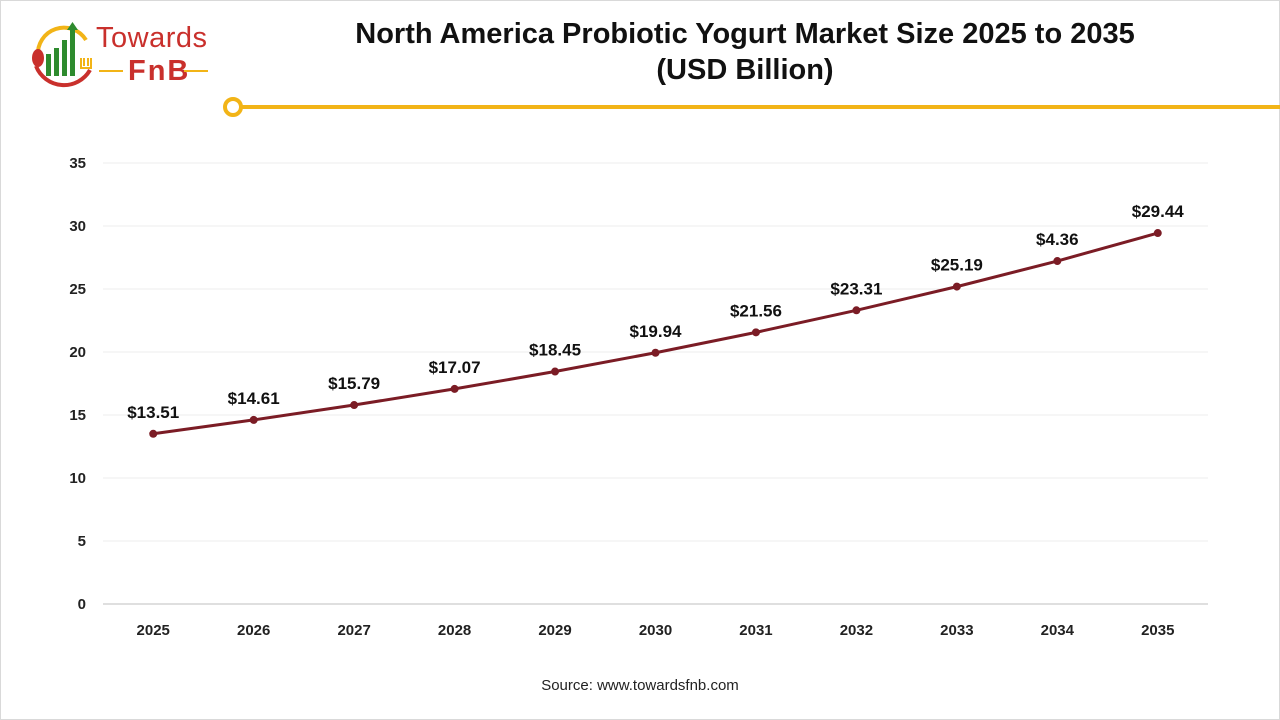  What do you see at coordinates (77, 352) in the screenshot?
I see `y-tick-label: 20` at bounding box center [77, 352].